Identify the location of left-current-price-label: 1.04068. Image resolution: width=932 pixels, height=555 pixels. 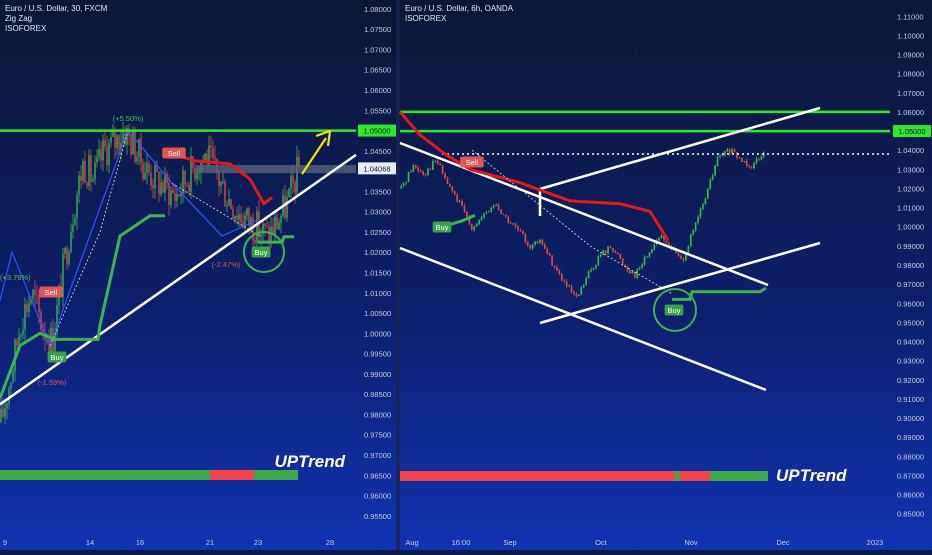
(376, 168).